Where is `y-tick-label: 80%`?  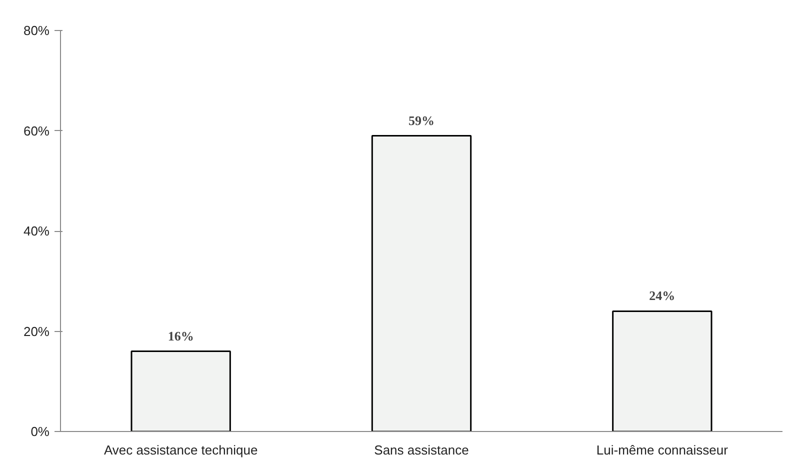 y-tick-label: 80% is located at coordinates (36, 30).